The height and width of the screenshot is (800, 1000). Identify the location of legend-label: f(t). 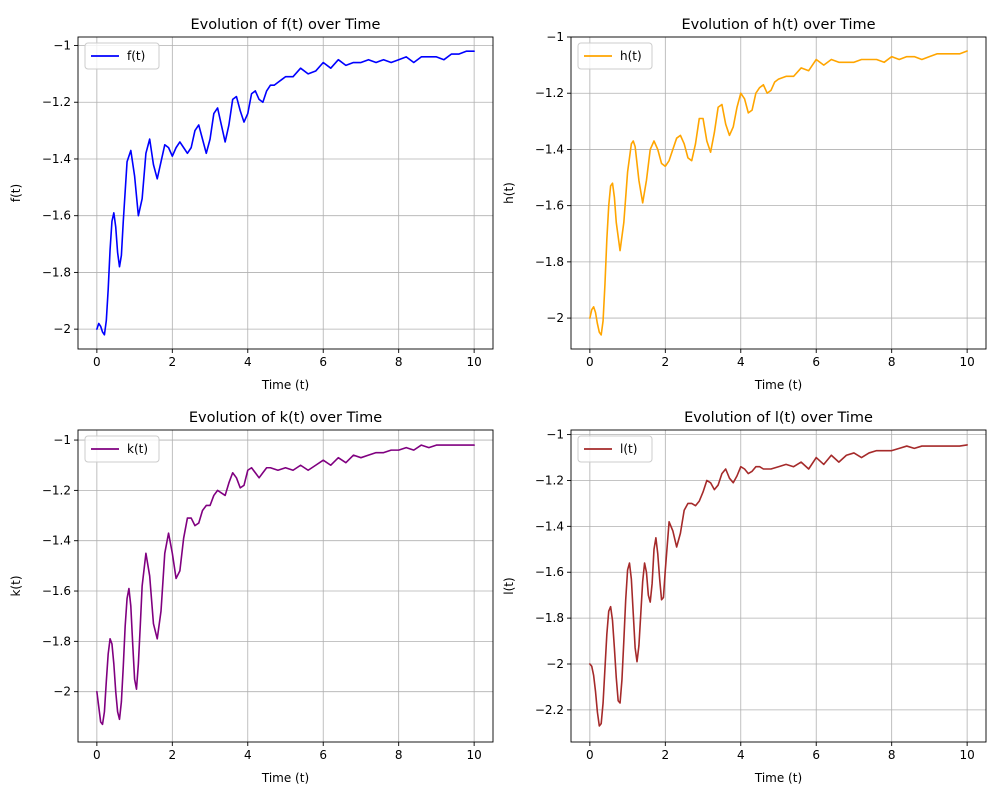
(136, 56).